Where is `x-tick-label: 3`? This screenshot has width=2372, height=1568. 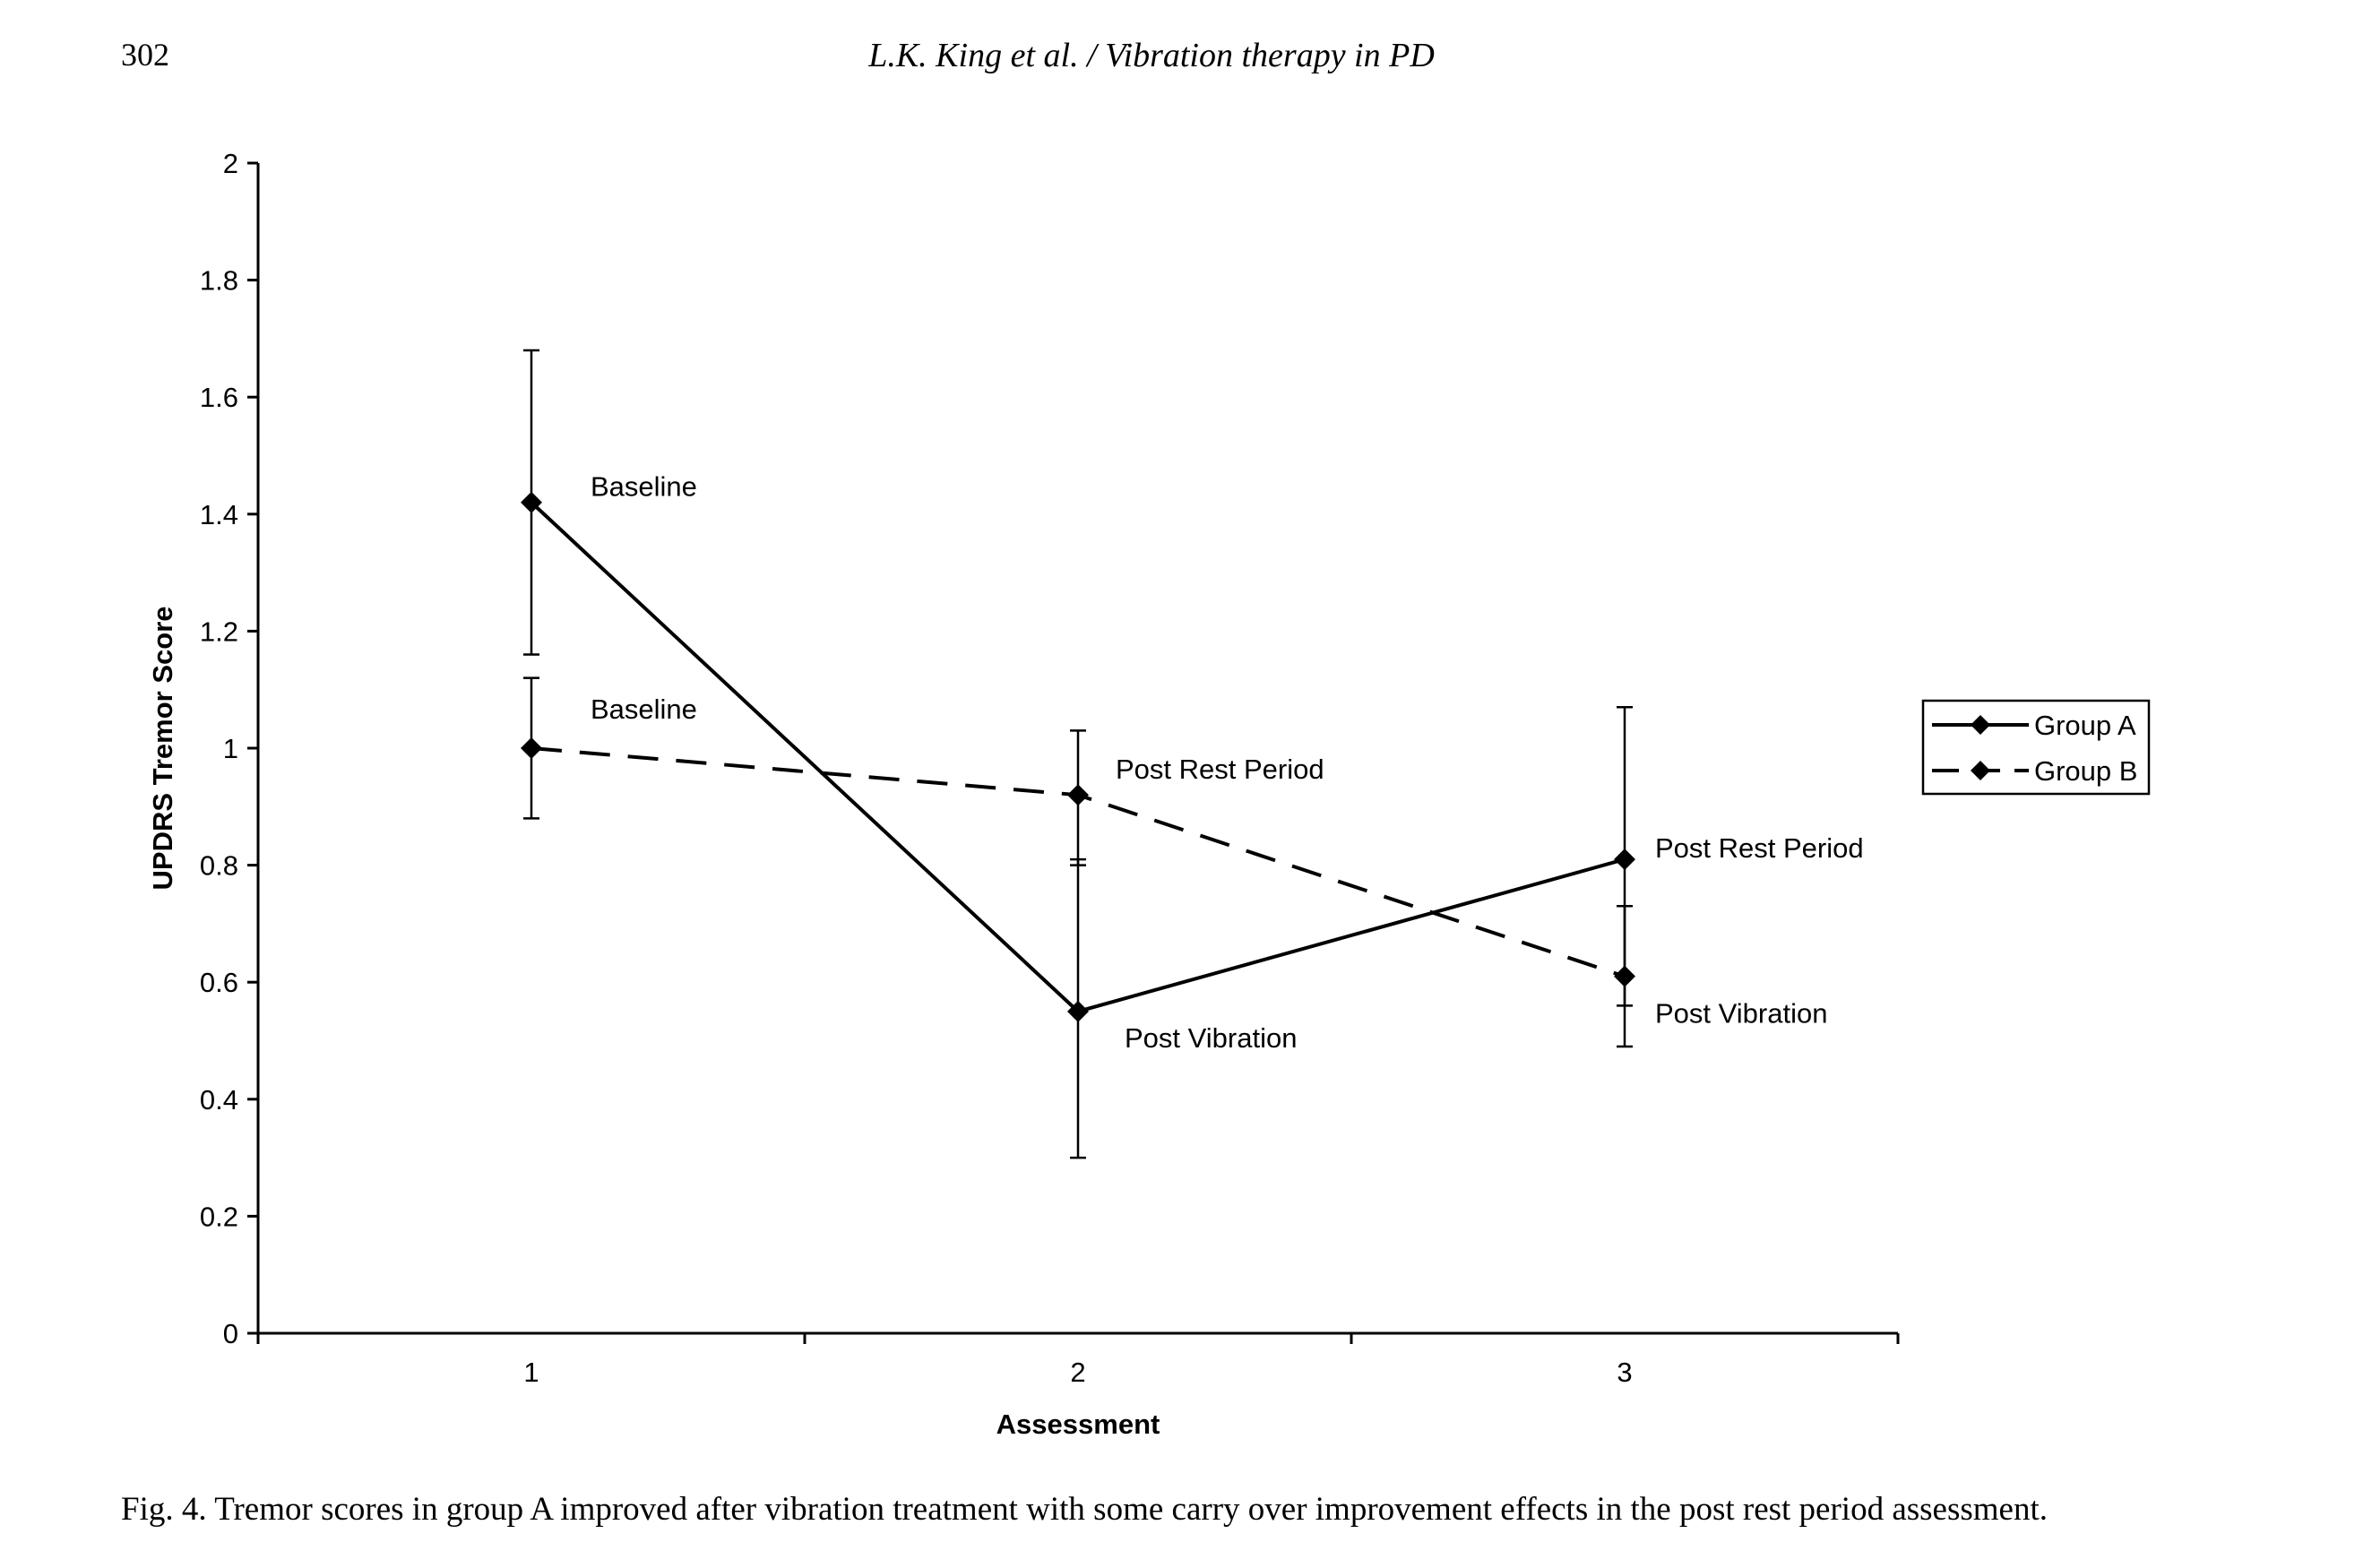
x-tick-label: 3 is located at coordinates (1625, 1372).